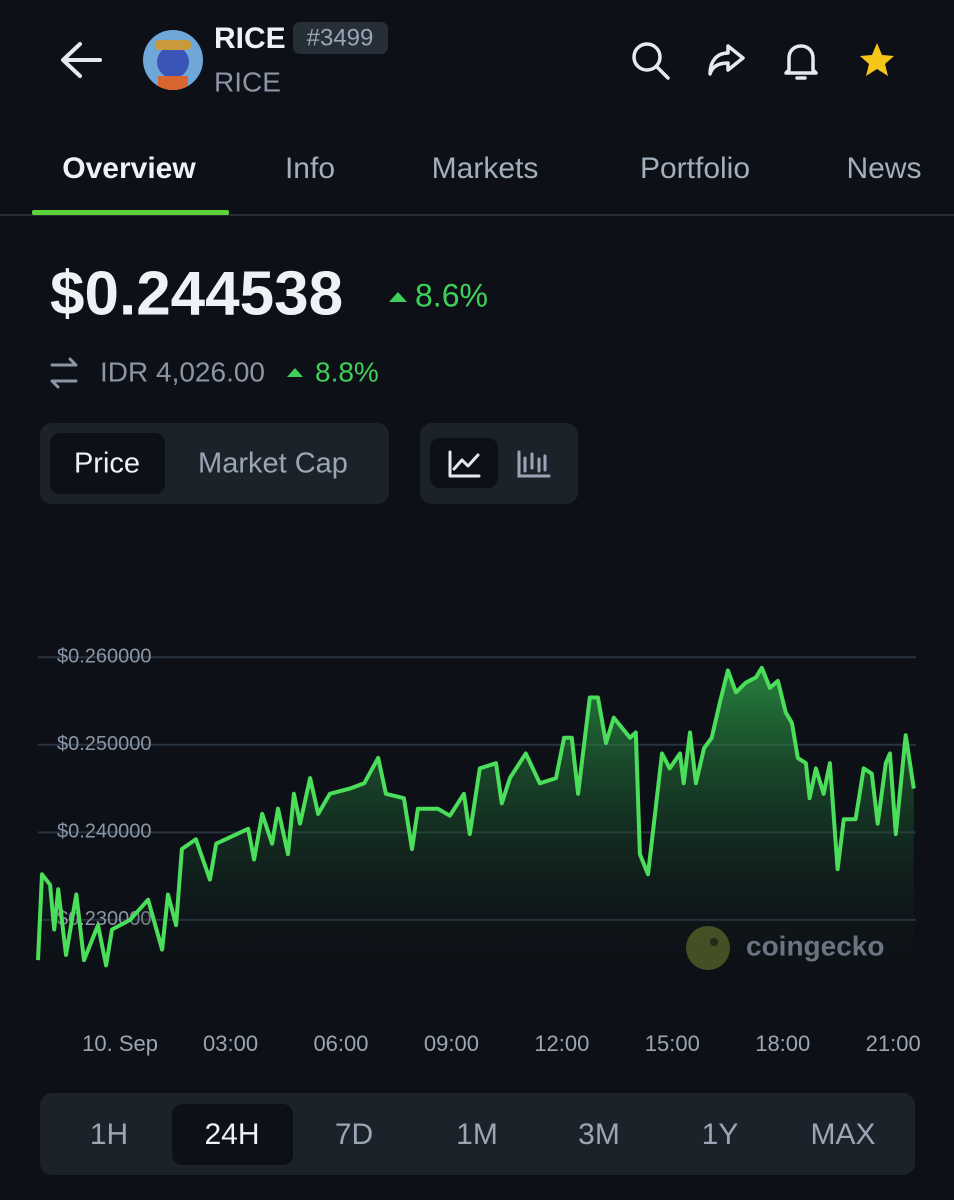 The height and width of the screenshot is (1200, 954). Describe the element at coordinates (815, 945) in the screenshot. I see `watermark-text: coingecko` at that location.